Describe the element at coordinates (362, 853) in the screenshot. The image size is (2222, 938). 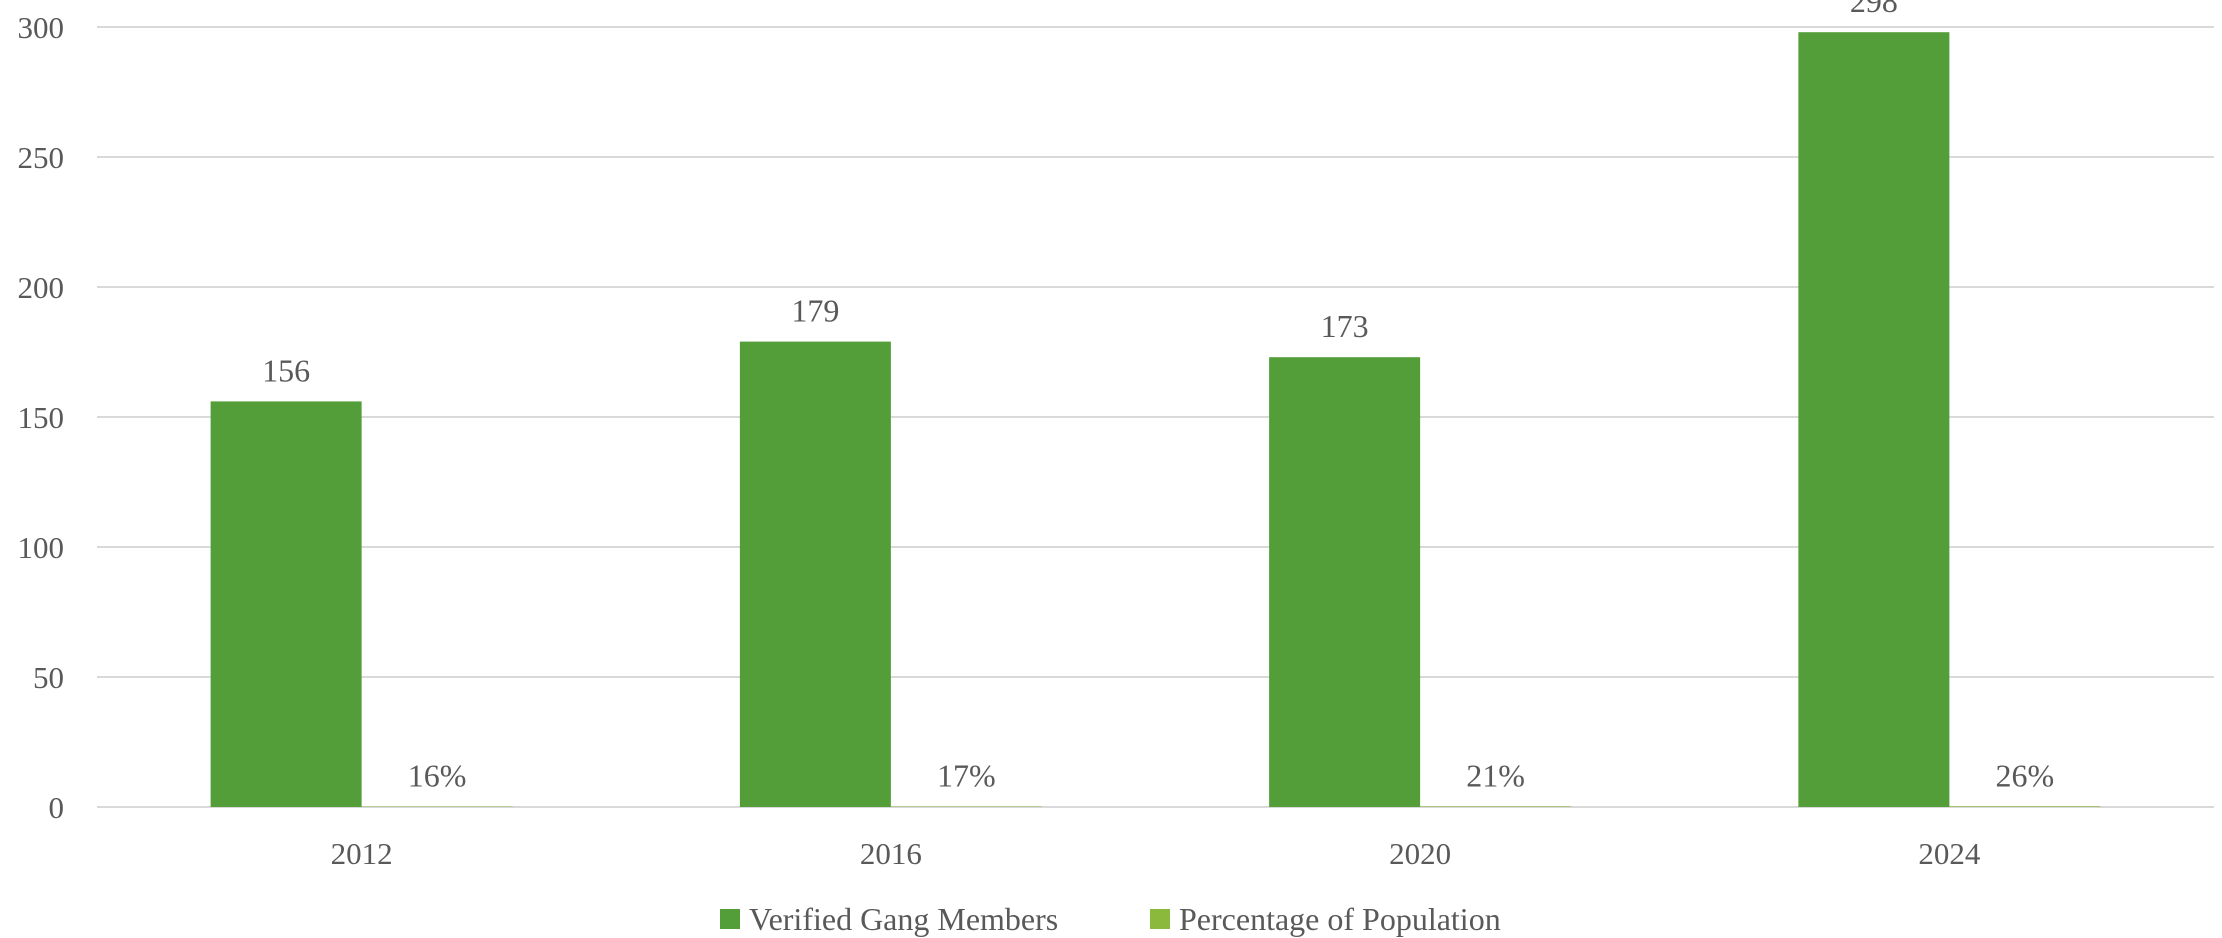
I see `x-tick-label-2012: 2012` at that location.